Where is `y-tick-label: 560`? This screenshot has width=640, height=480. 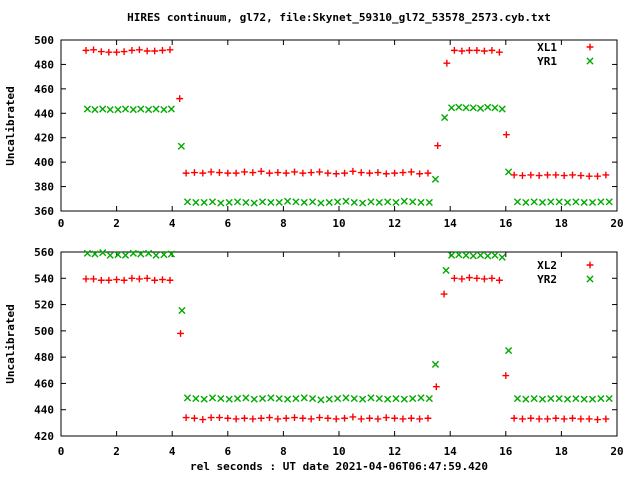 y-tick-label: 560 is located at coordinates (44, 252).